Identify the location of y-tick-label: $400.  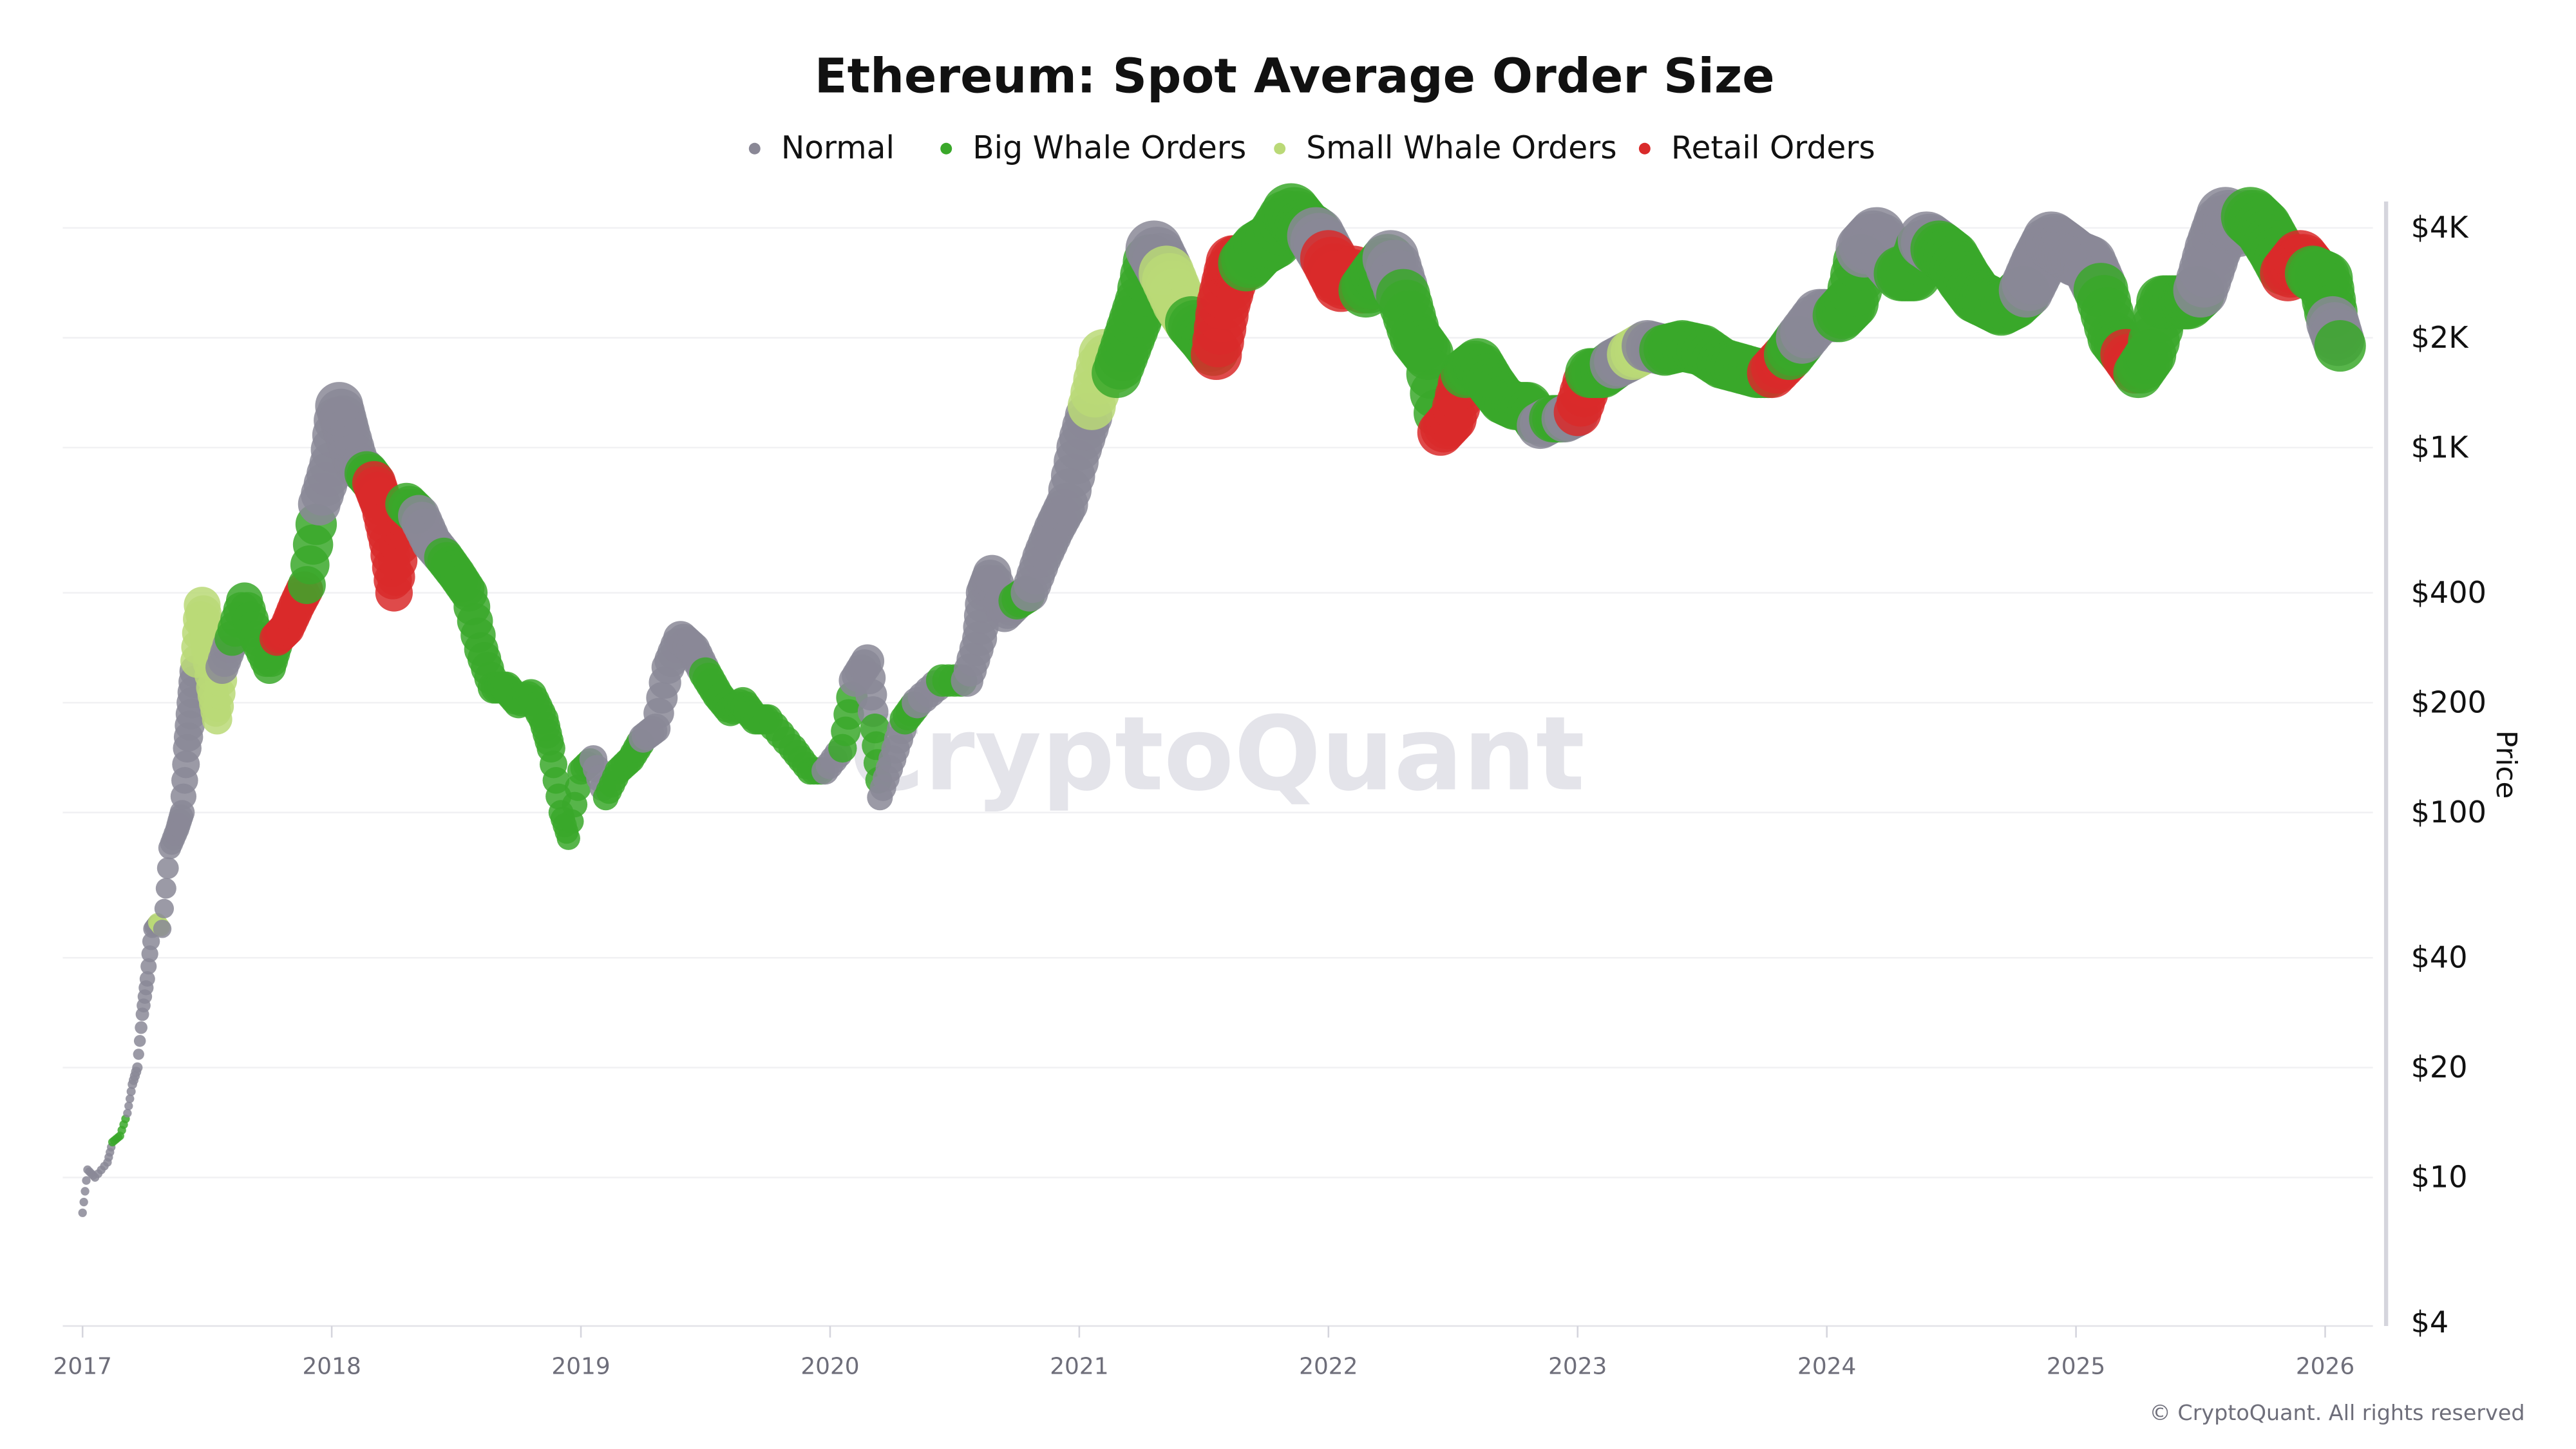
(2448, 592).